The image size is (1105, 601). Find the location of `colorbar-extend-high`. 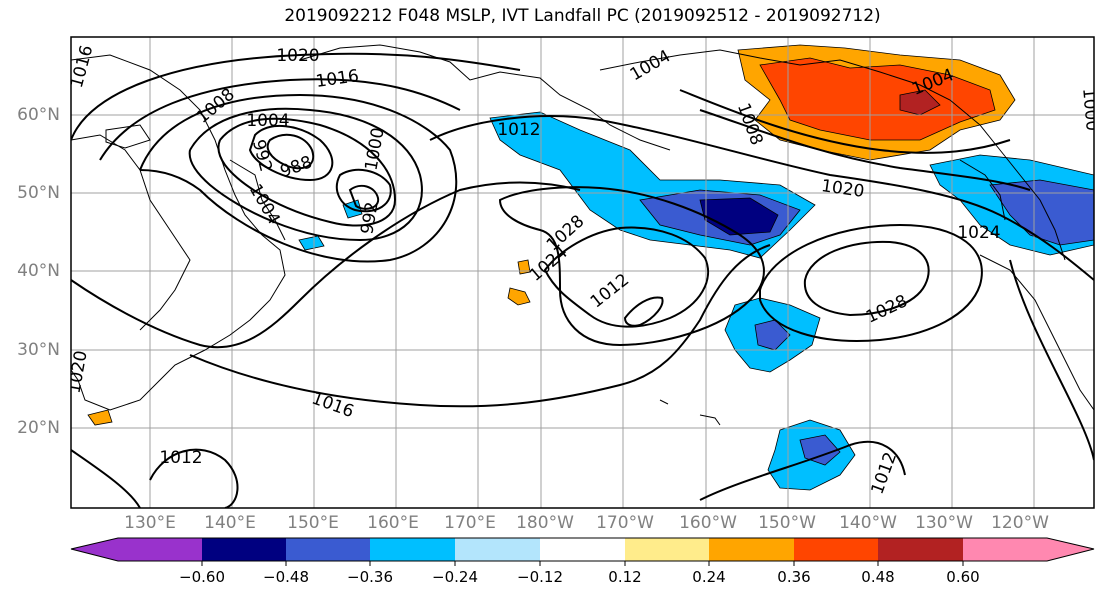

colorbar-extend-high is located at coordinates (1070, 549).